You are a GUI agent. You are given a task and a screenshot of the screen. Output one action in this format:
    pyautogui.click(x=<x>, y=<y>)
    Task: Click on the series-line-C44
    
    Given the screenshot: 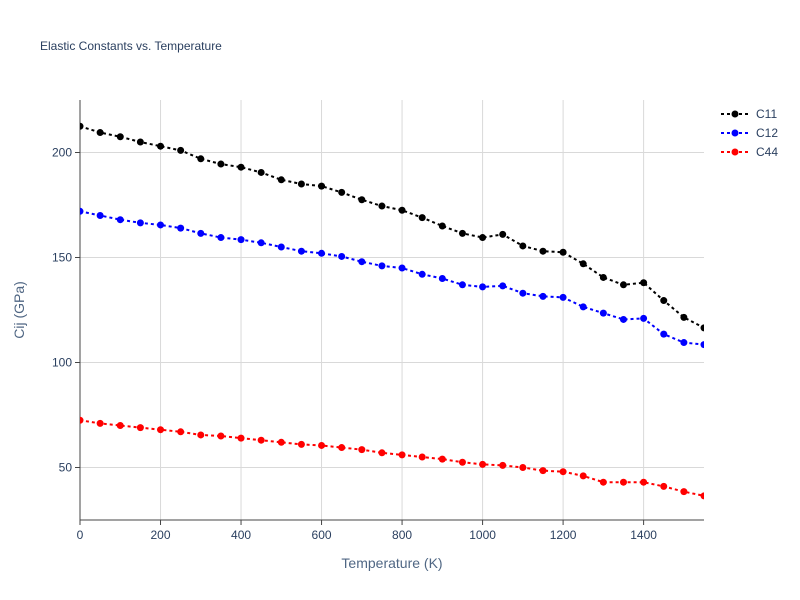 What is the action you would take?
    pyautogui.click(x=392, y=458)
    